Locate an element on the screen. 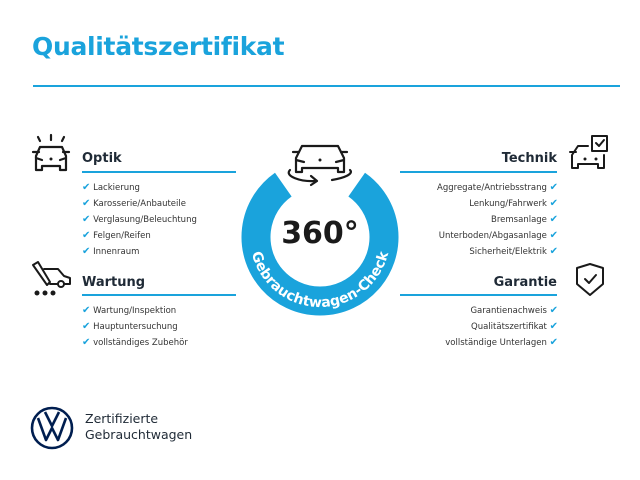  badge-360-value: 360° is located at coordinates (320, 233).